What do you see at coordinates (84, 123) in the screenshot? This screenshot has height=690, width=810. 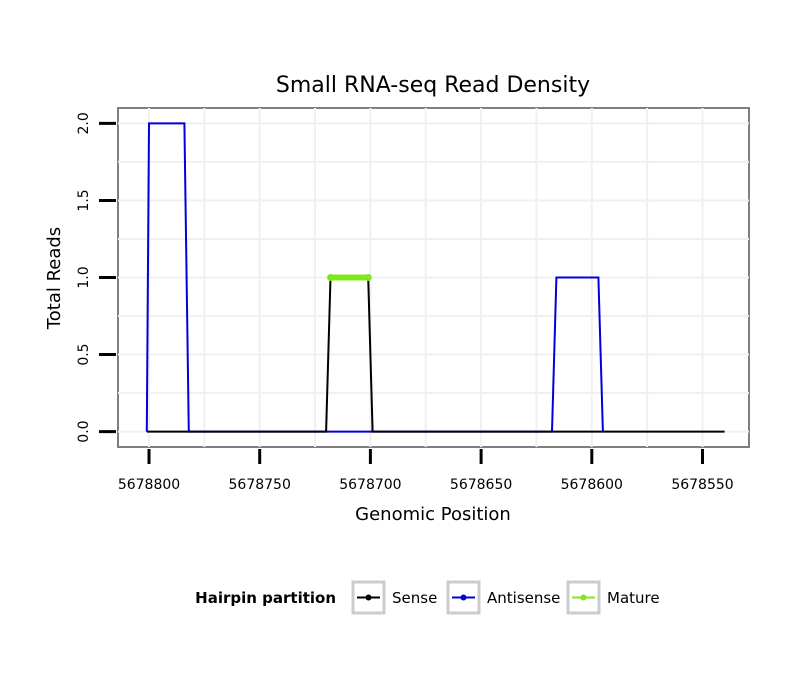 I see `y-tick-label: 2.0` at bounding box center [84, 123].